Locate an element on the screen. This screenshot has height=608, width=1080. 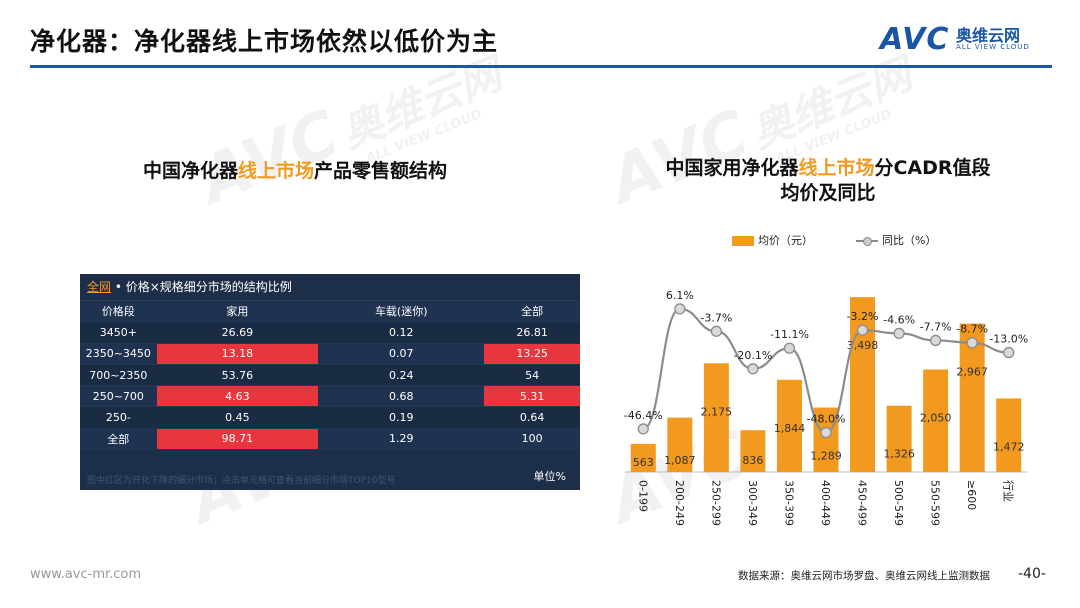
page-title: 净化器：净化器线上市场依然以低价为主 is located at coordinates (264, 41).